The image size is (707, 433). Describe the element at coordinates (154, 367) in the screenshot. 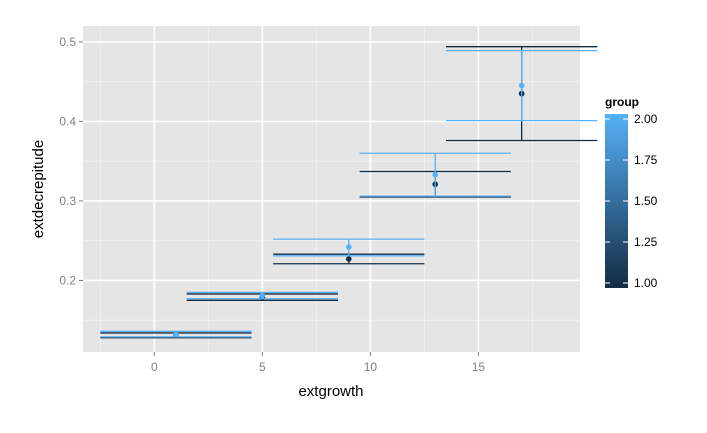

I see `x-tick-label: 0` at that location.